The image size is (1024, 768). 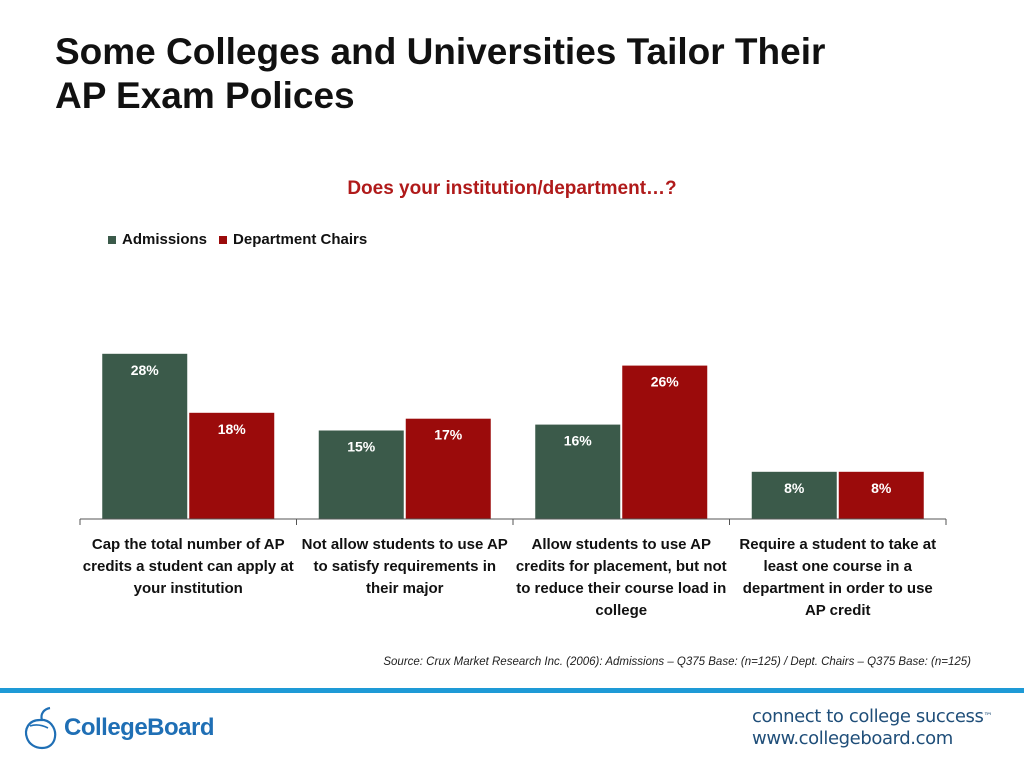 I want to click on chart-title: Does your institution/department…?, so click(x=512, y=188).